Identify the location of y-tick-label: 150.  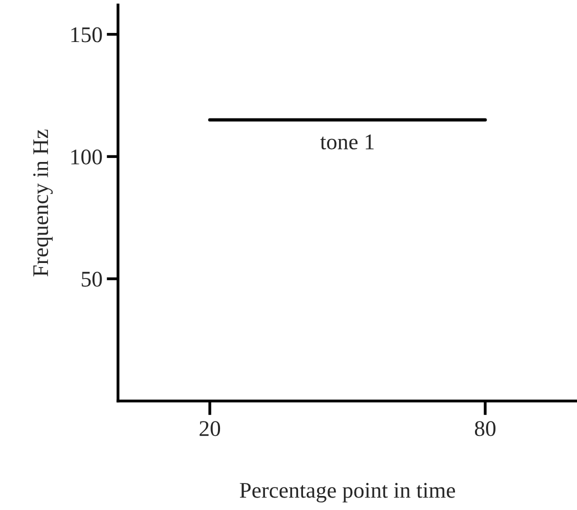
(86, 34).